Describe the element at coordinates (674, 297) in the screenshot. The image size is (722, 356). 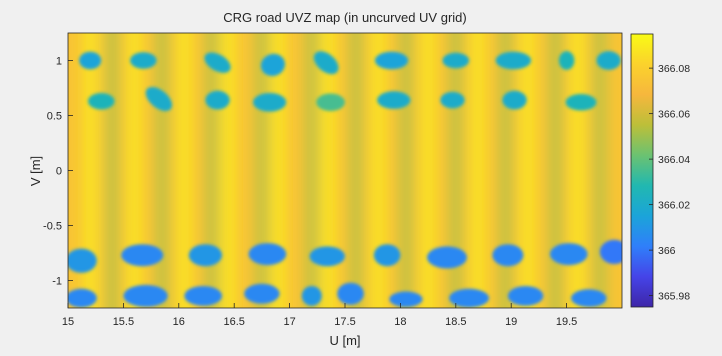
I see `colorbar-tick-label: 365.98` at that location.